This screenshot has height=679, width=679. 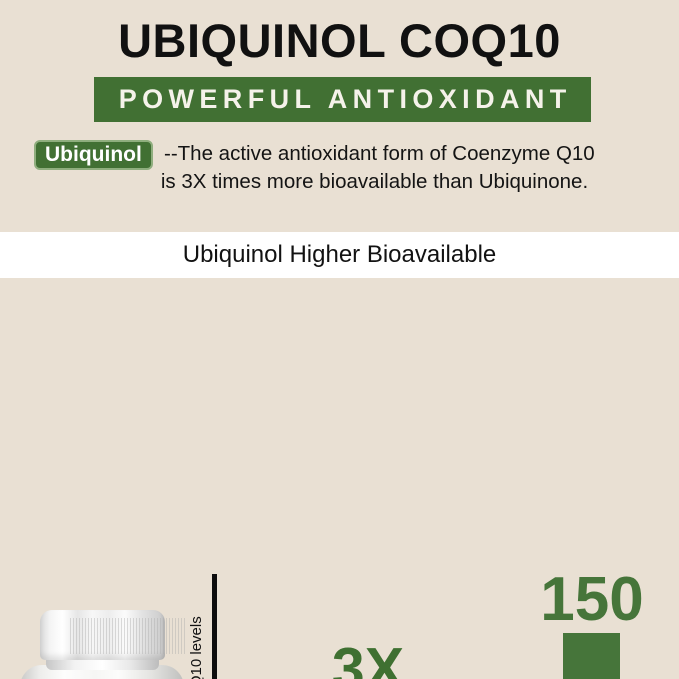 I want to click on chart-title: Ubiquinol Higher Bioavailable, so click(x=339, y=254).